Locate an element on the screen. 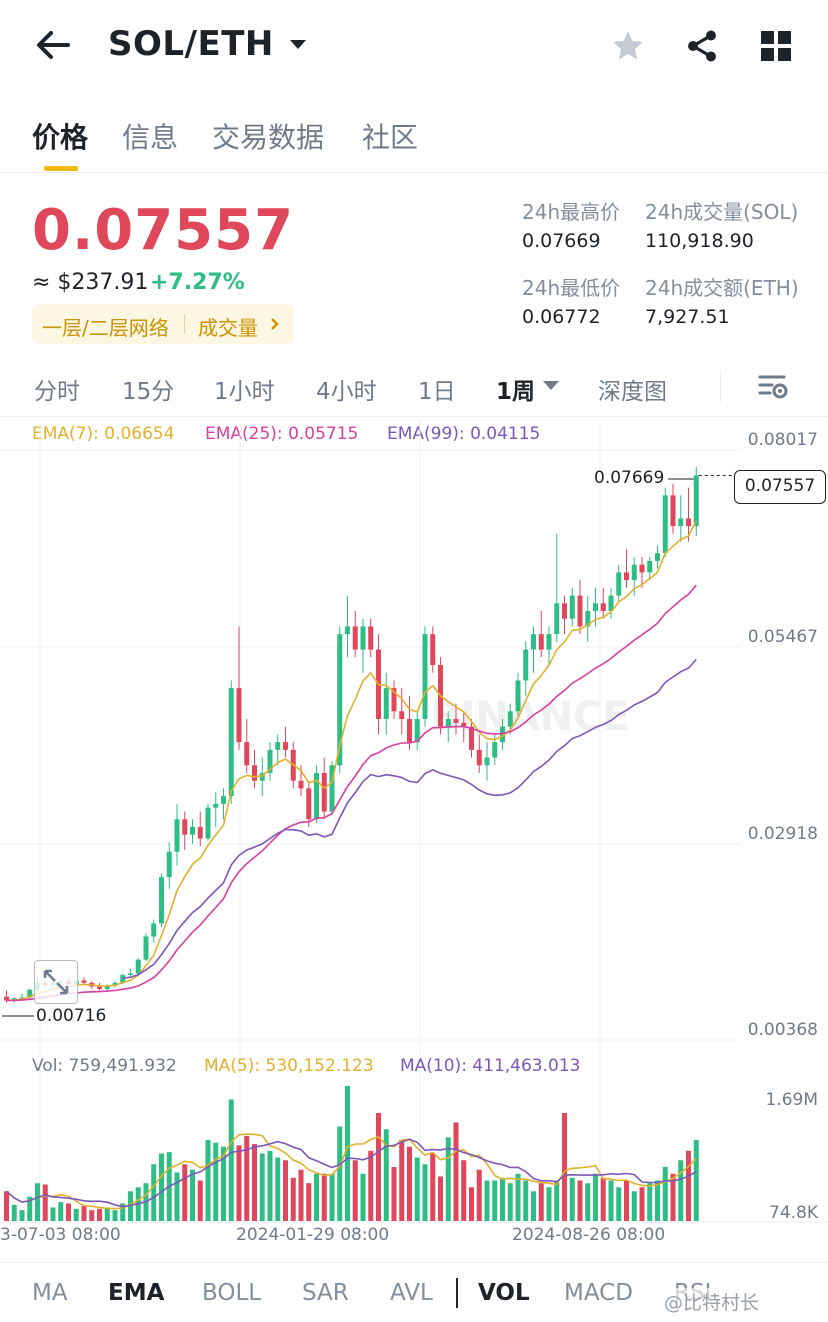 Image resolution: width=828 pixels, height=1322 pixels. interval-time: 分时 is located at coordinates (57, 392).